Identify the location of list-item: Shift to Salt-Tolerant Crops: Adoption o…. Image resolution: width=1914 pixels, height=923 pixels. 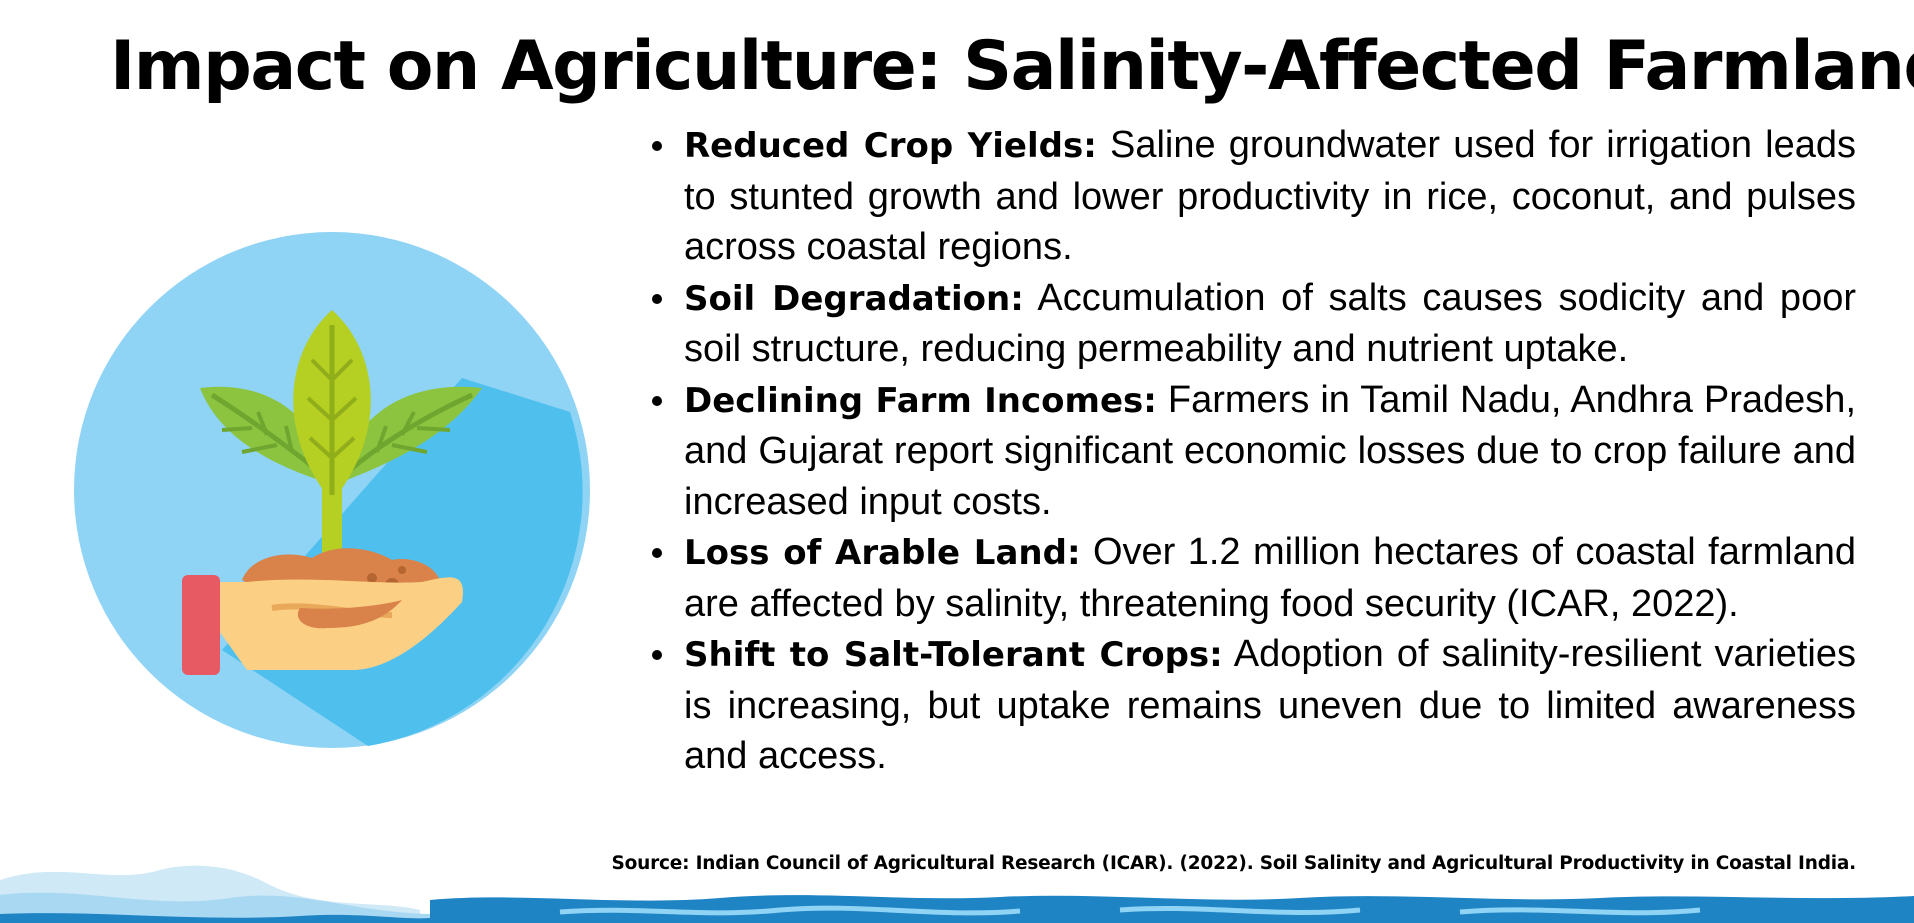
(1254, 705).